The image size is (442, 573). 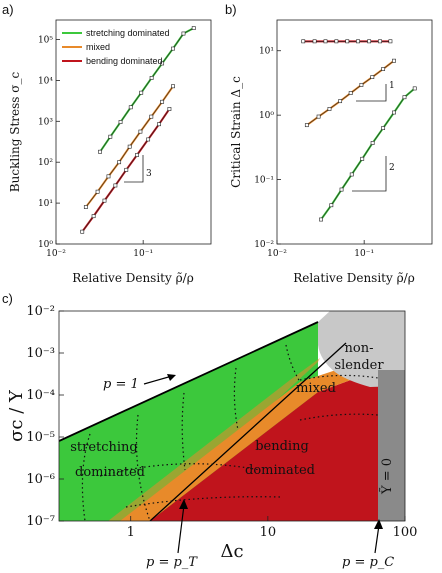 What do you see at coordinates (189, 381) in the screenshot?
I see `boundary-p1` at bounding box center [189, 381].